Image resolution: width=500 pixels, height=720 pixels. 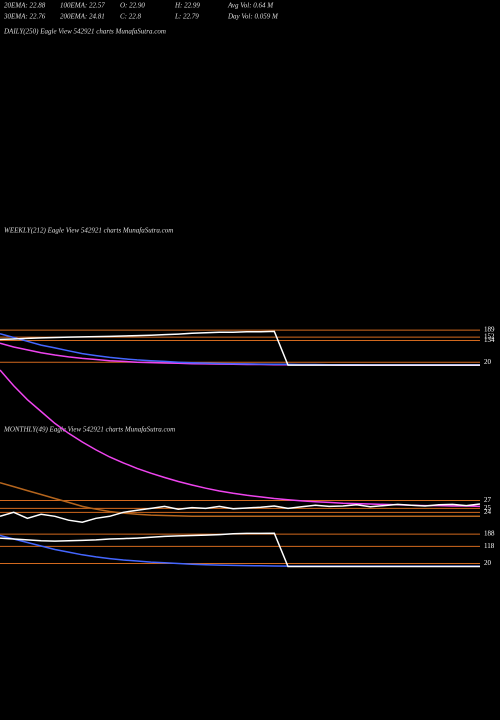 What do you see at coordinates (250, 6) in the screenshot?
I see `header-stat: Avg Vol: 0.64 M` at bounding box center [250, 6].